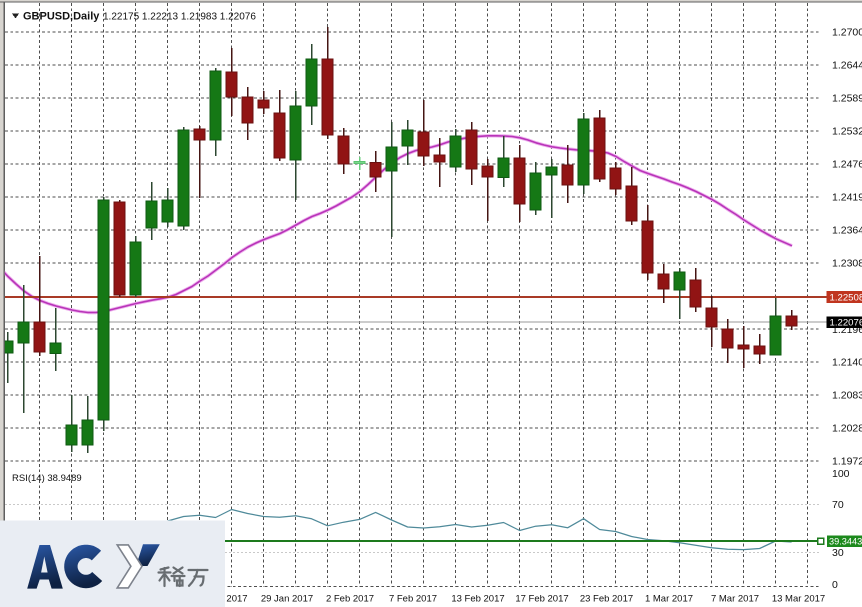 This screenshot has width=862, height=607. What do you see at coordinates (847, 165) in the screenshot?
I see `svg-text: 1.24765` at bounding box center [847, 165].